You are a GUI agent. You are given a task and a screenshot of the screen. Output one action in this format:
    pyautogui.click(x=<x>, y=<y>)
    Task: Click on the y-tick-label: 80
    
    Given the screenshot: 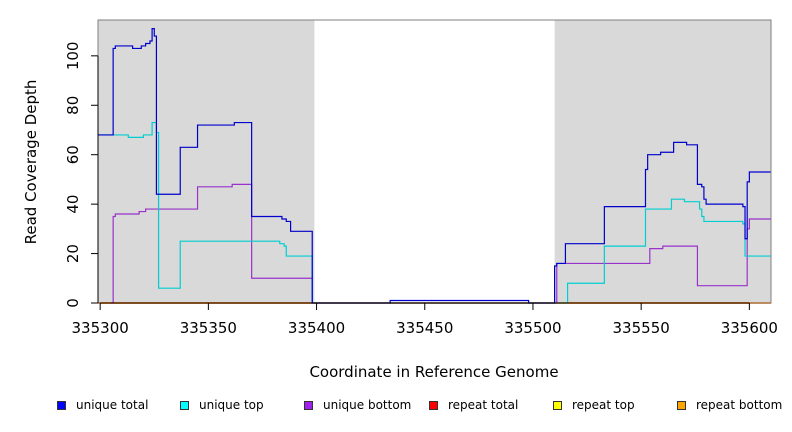 What is the action you would take?
    pyautogui.click(x=73, y=105)
    